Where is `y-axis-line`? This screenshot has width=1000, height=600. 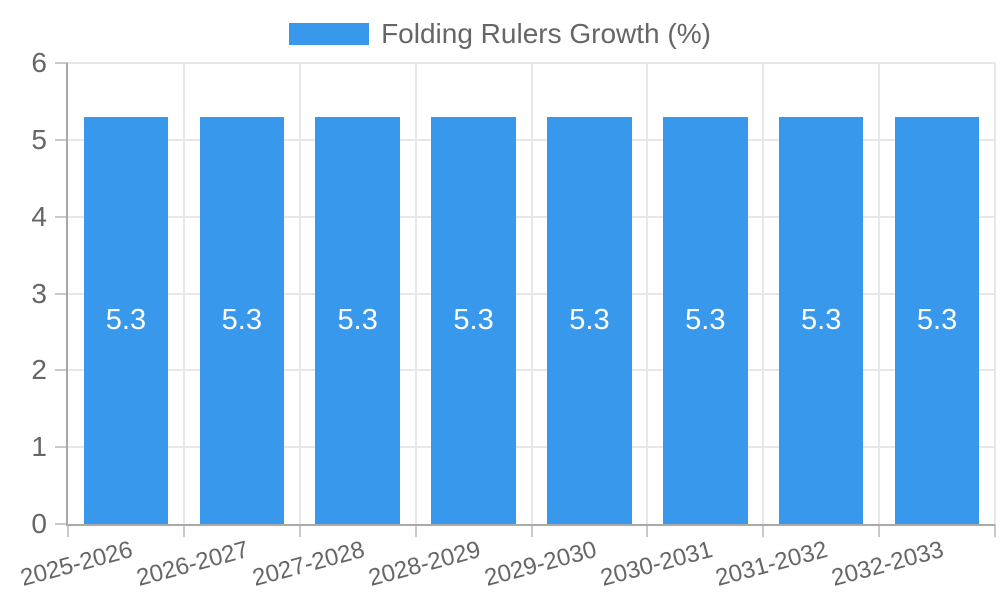 y-axis-line is located at coordinates (67, 294).